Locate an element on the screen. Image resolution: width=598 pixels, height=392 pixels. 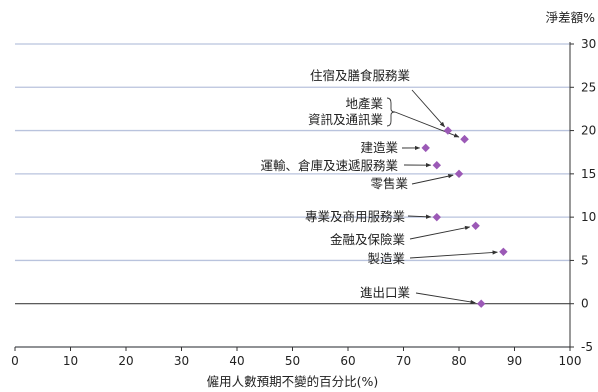
x-tick-label-6: 60 is located at coordinates (347, 361).